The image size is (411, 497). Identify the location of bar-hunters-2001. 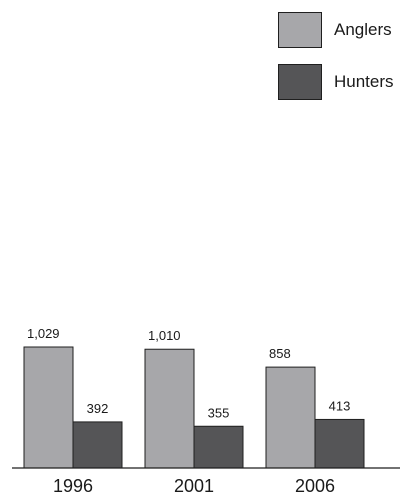
(218, 447).